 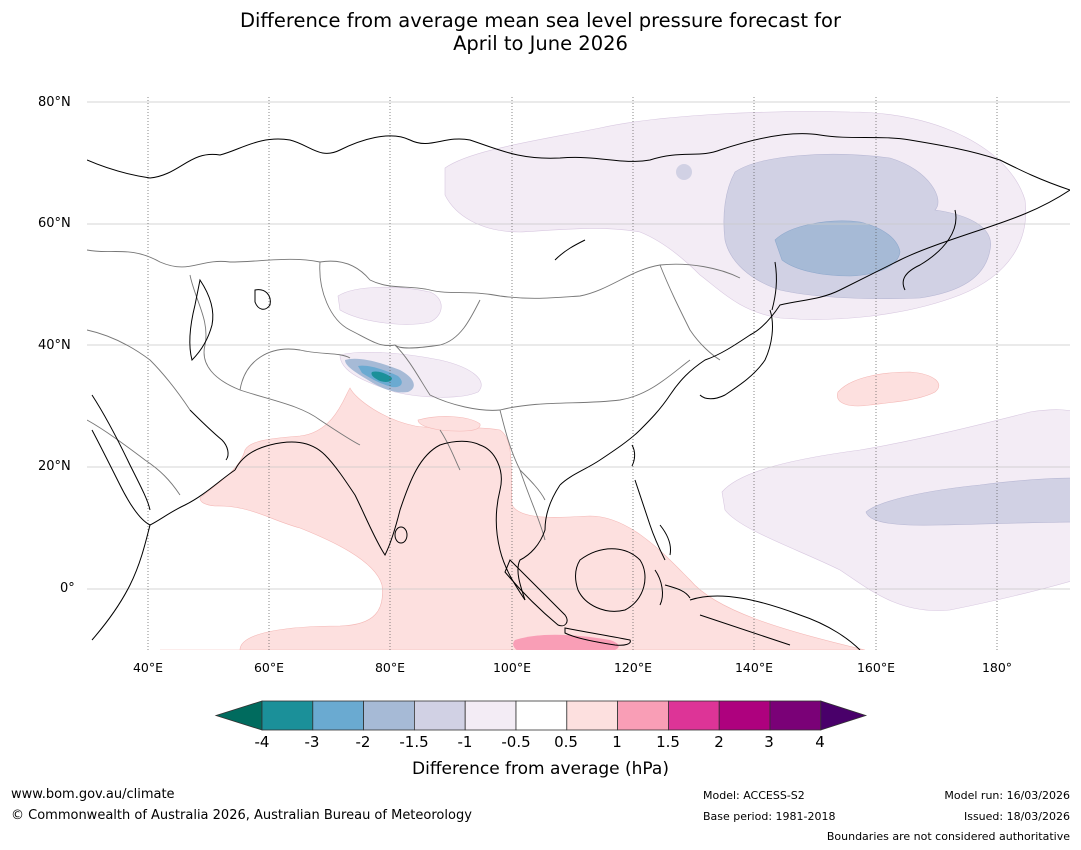 I want to click on website-link: www.bom.gov.au/climate, so click(x=93, y=794).